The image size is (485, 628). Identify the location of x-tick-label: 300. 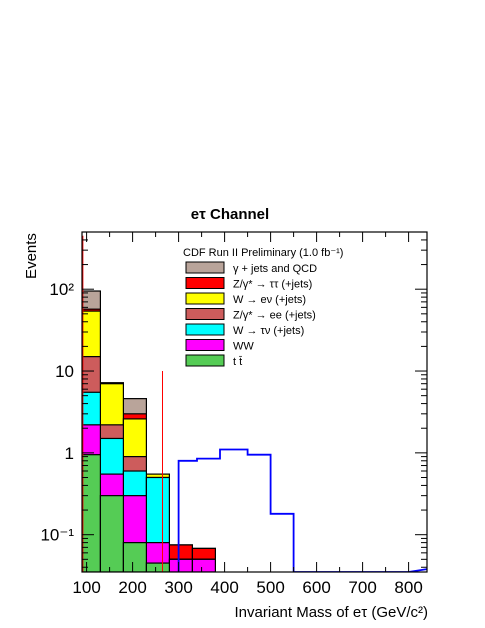
(178, 587).